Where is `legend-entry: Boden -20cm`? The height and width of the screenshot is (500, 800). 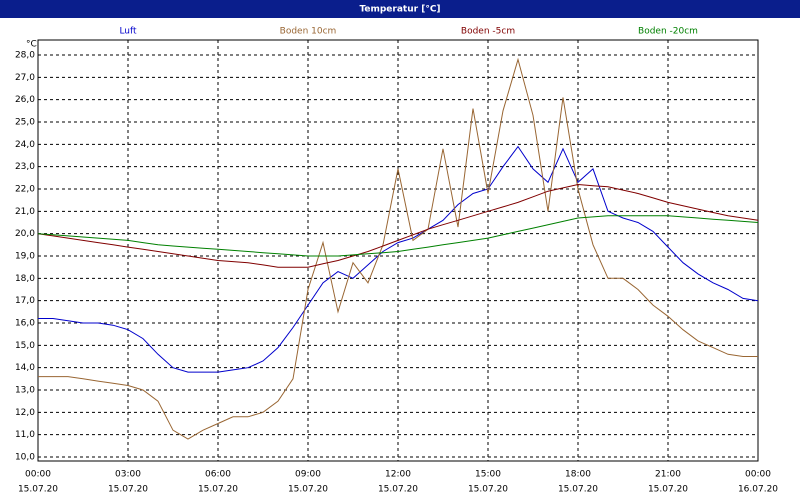 legend-entry: Boden -20cm is located at coordinates (668, 32).